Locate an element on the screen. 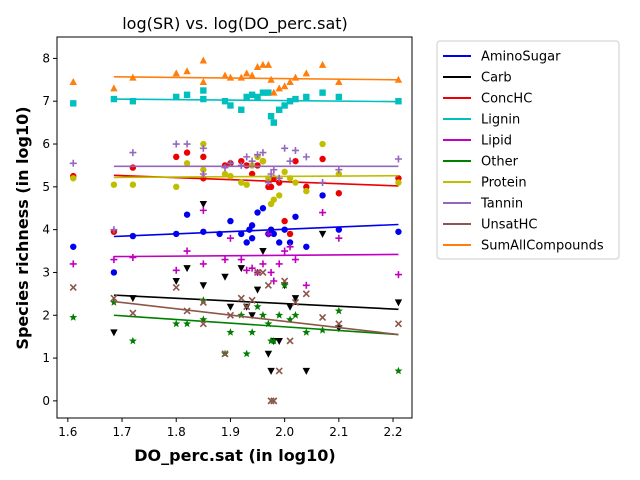 The width and height of the screenshot is (640, 480). series-aminosugar is located at coordinates (236, 234).